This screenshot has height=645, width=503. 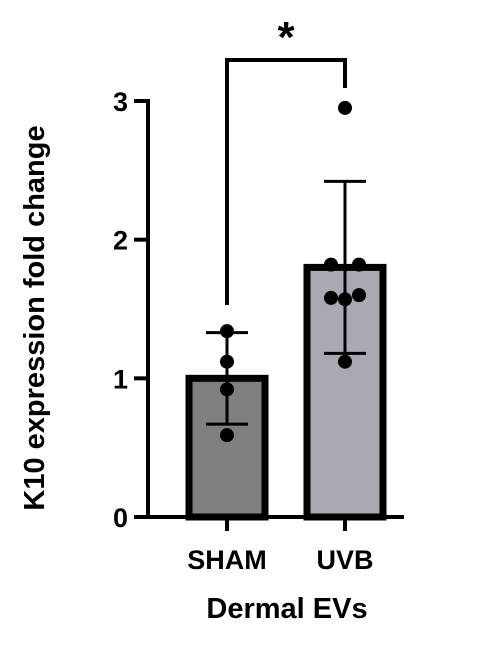 What do you see at coordinates (35, 317) in the screenshot?
I see `y-axis-title: K10 expression fold change` at bounding box center [35, 317].